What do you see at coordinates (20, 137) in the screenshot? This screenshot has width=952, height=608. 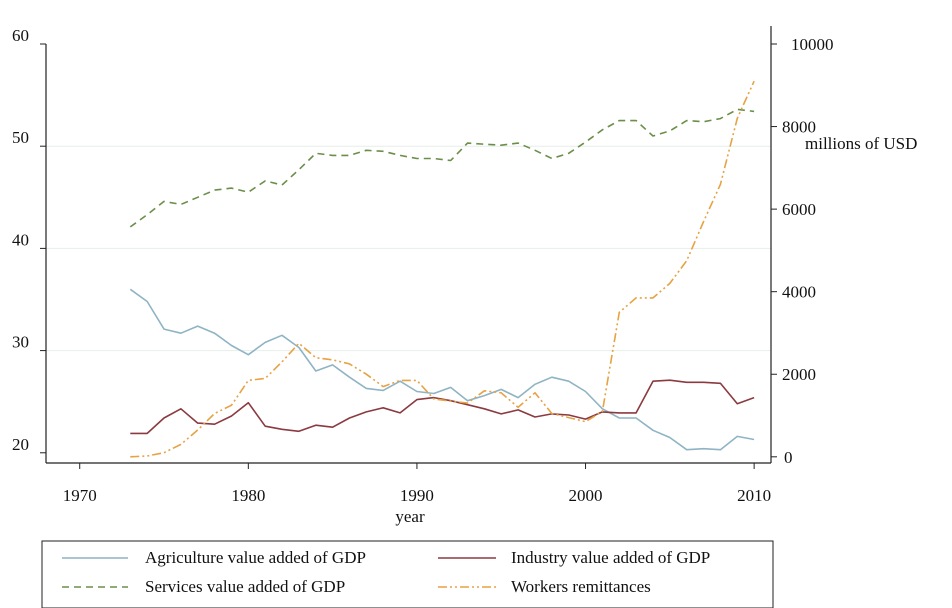 I see `left-tick-label: 50` at bounding box center [20, 137].